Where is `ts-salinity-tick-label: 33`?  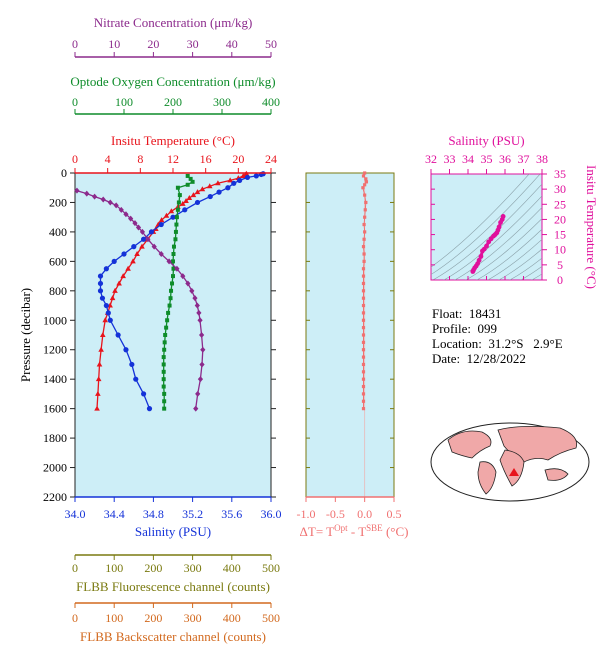
ts-salinity-tick-label: 33 is located at coordinates (450, 159).